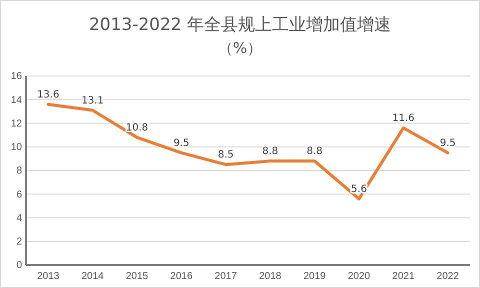 This screenshot has height=288, width=480. I want to click on chart-subtitle: （%）, so click(240, 48).